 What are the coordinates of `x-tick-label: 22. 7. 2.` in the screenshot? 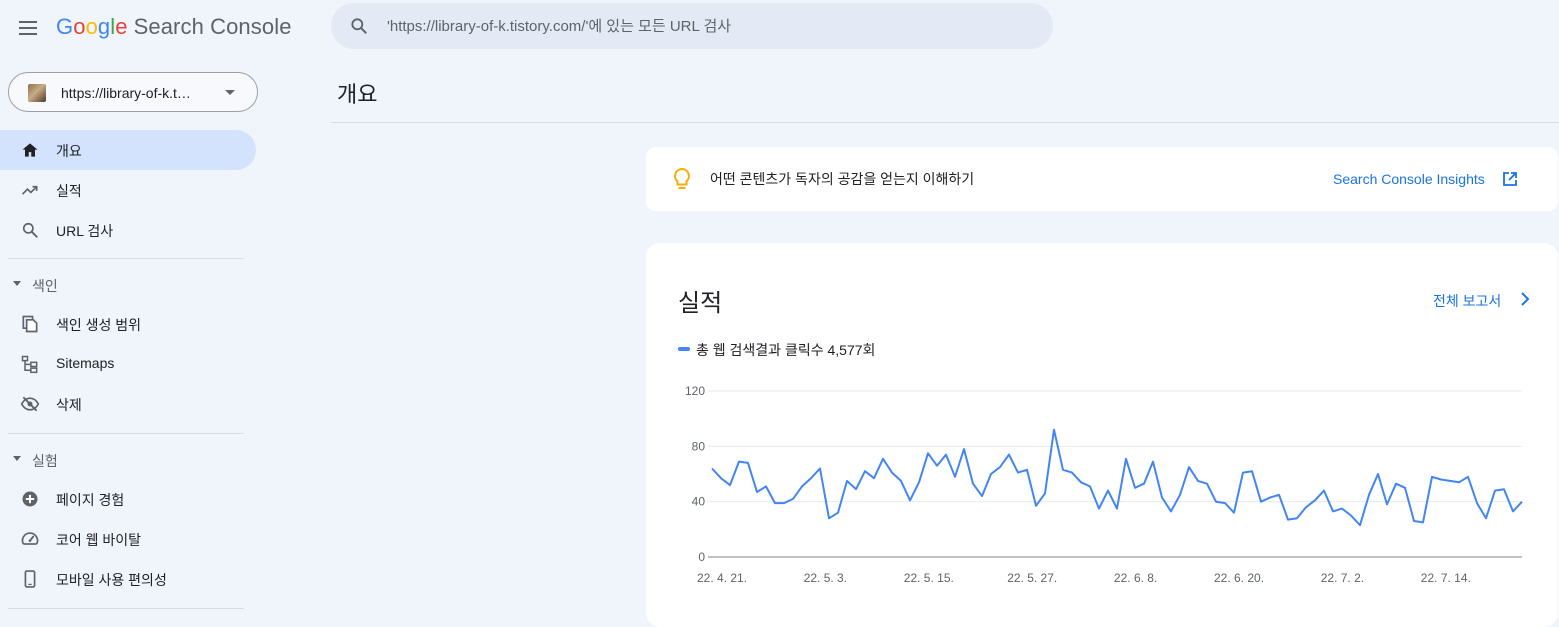 It's located at (1342, 578).